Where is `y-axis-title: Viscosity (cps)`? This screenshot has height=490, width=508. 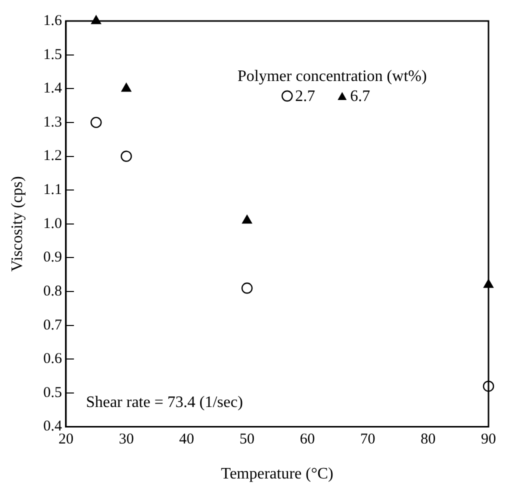 y-axis-title: Viscosity (cps) is located at coordinates (17, 224).